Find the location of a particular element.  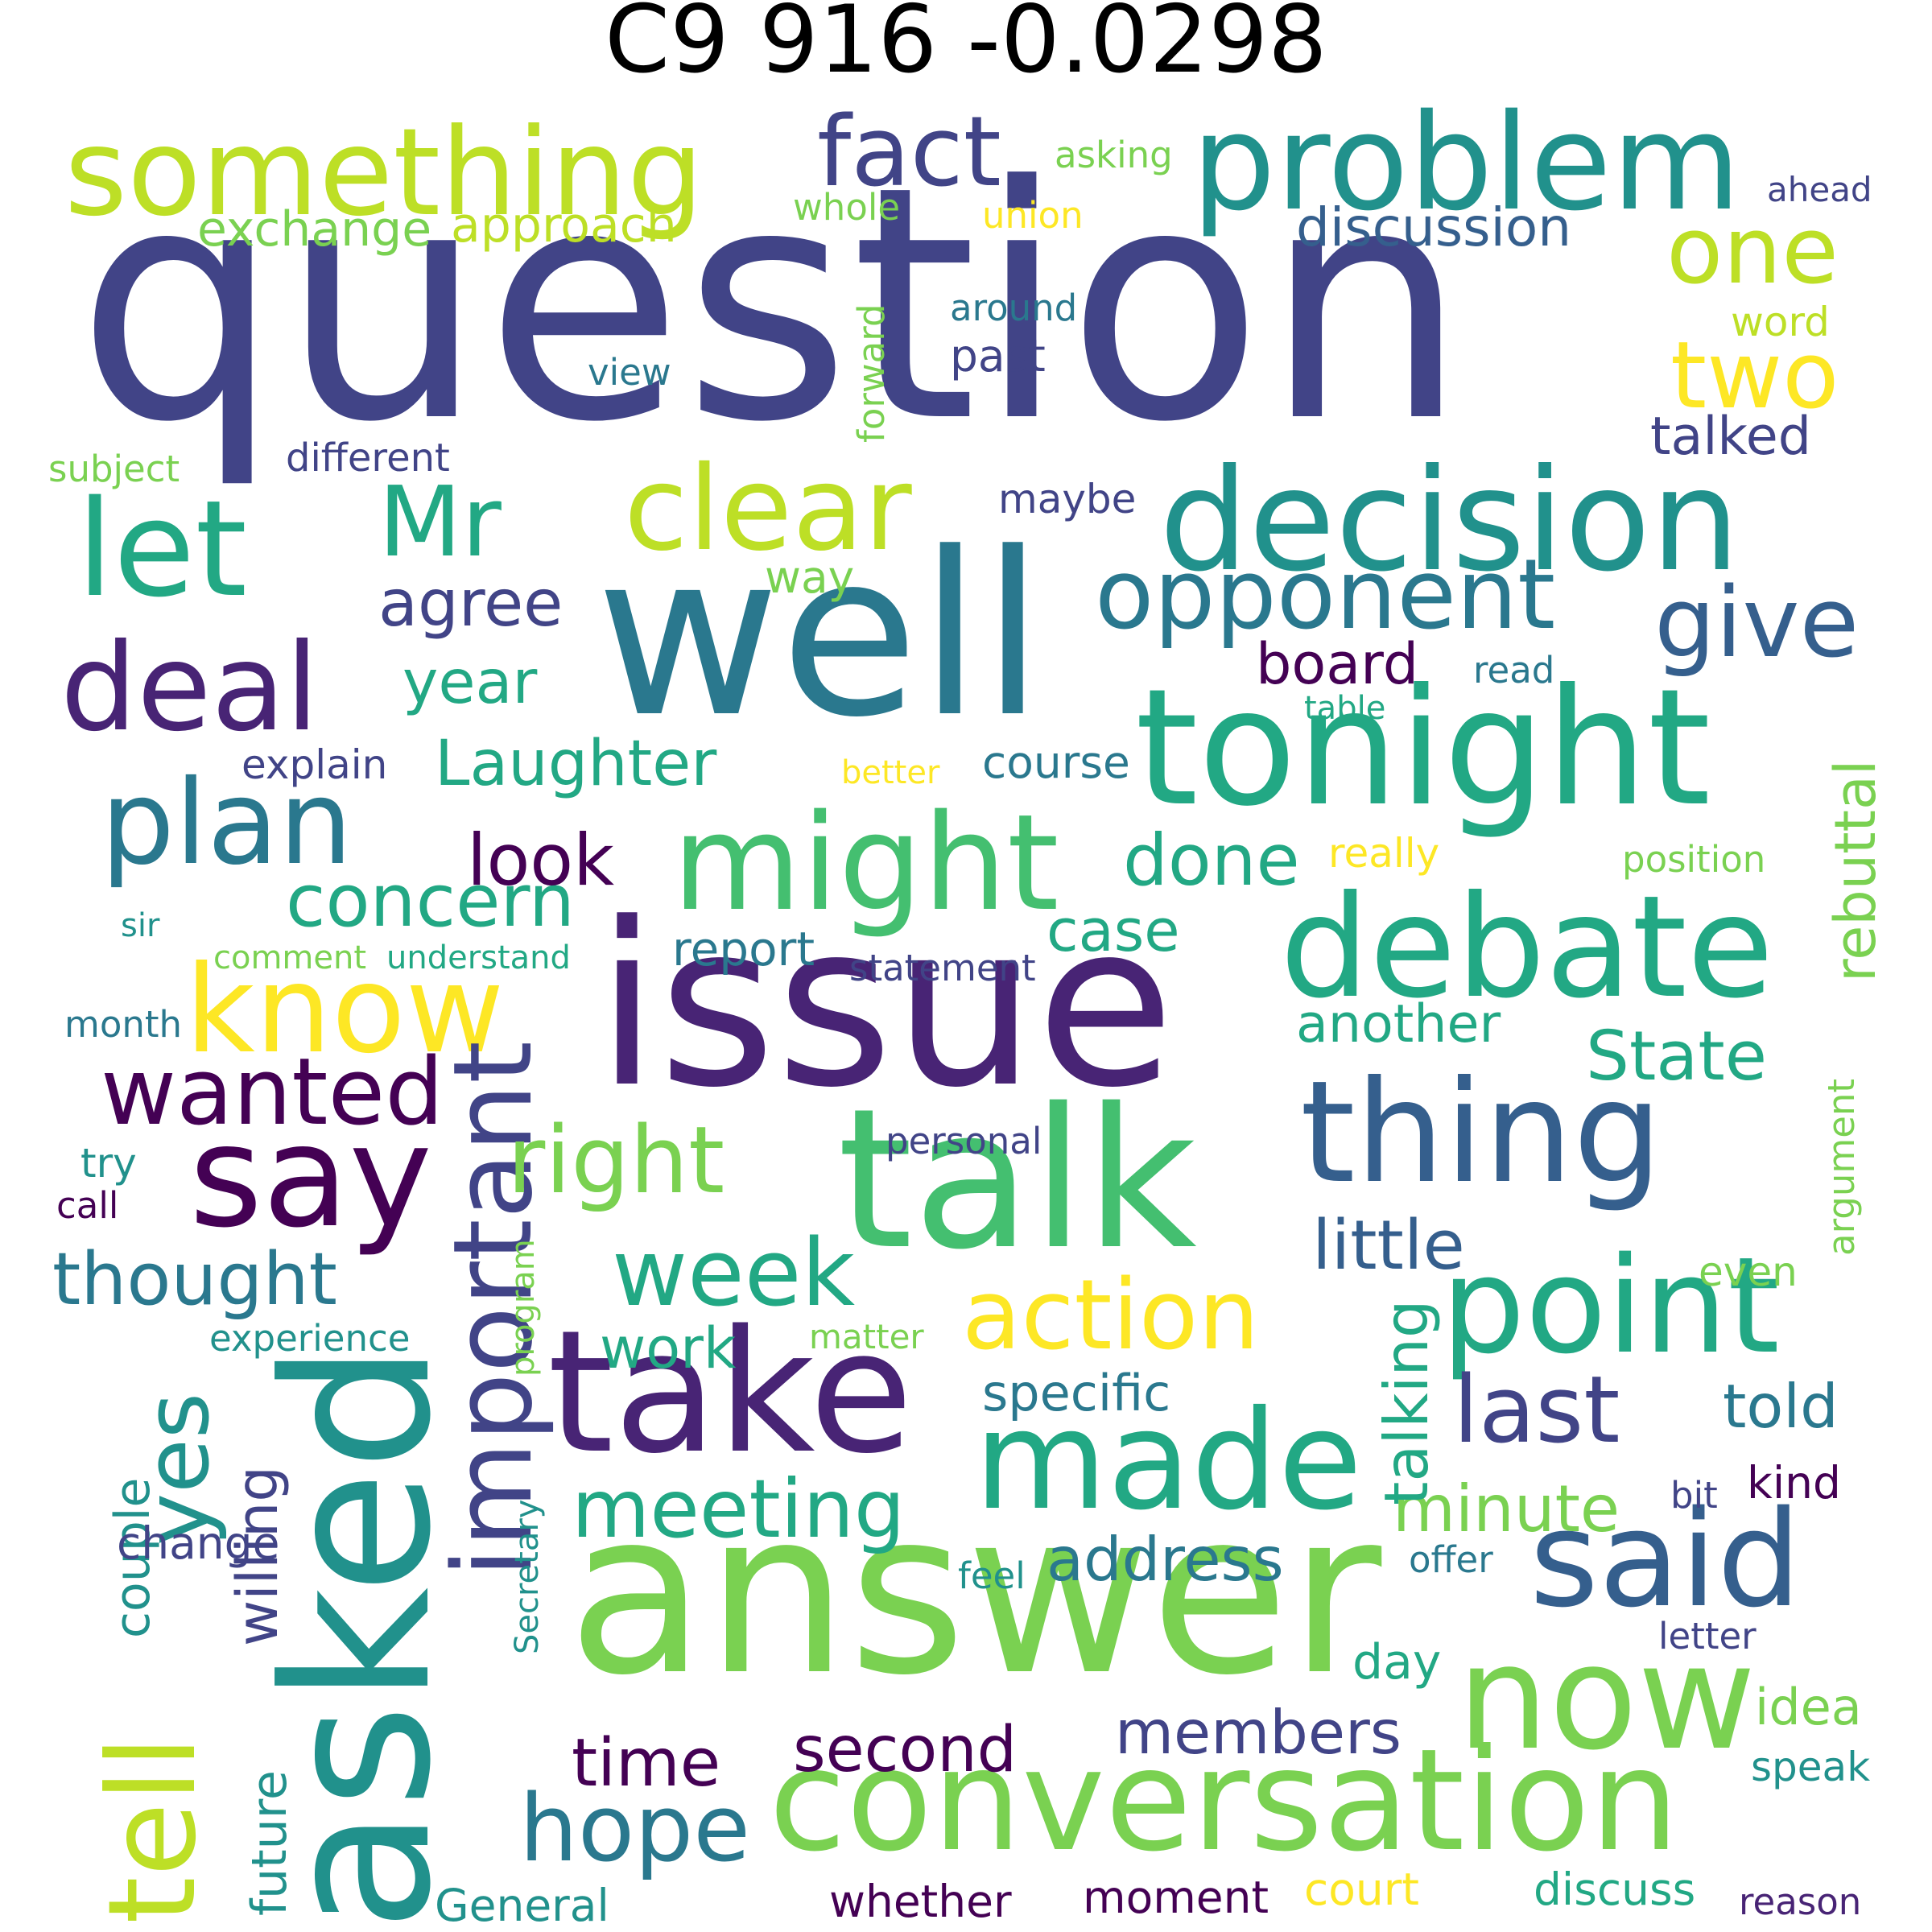

word-call: call is located at coordinates (87, 1205).